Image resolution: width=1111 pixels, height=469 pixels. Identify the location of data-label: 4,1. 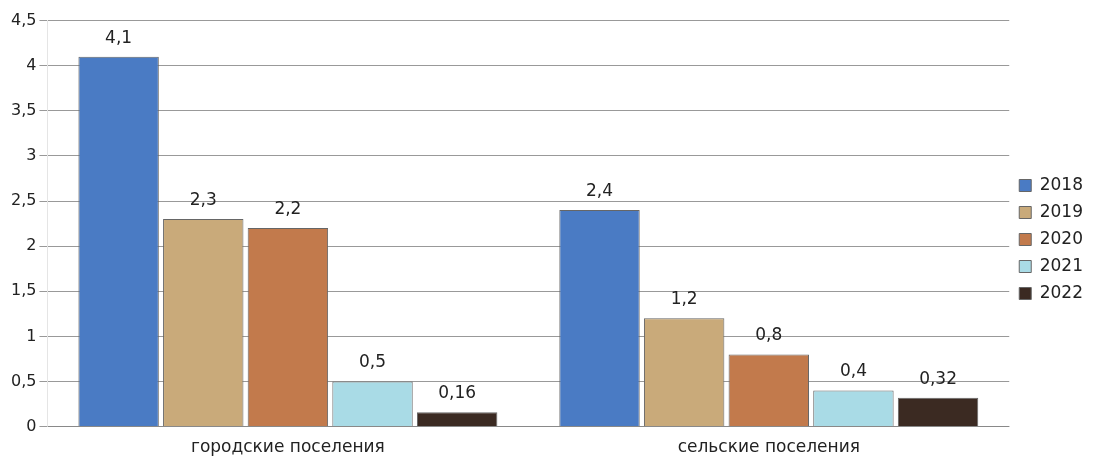
(119, 36).